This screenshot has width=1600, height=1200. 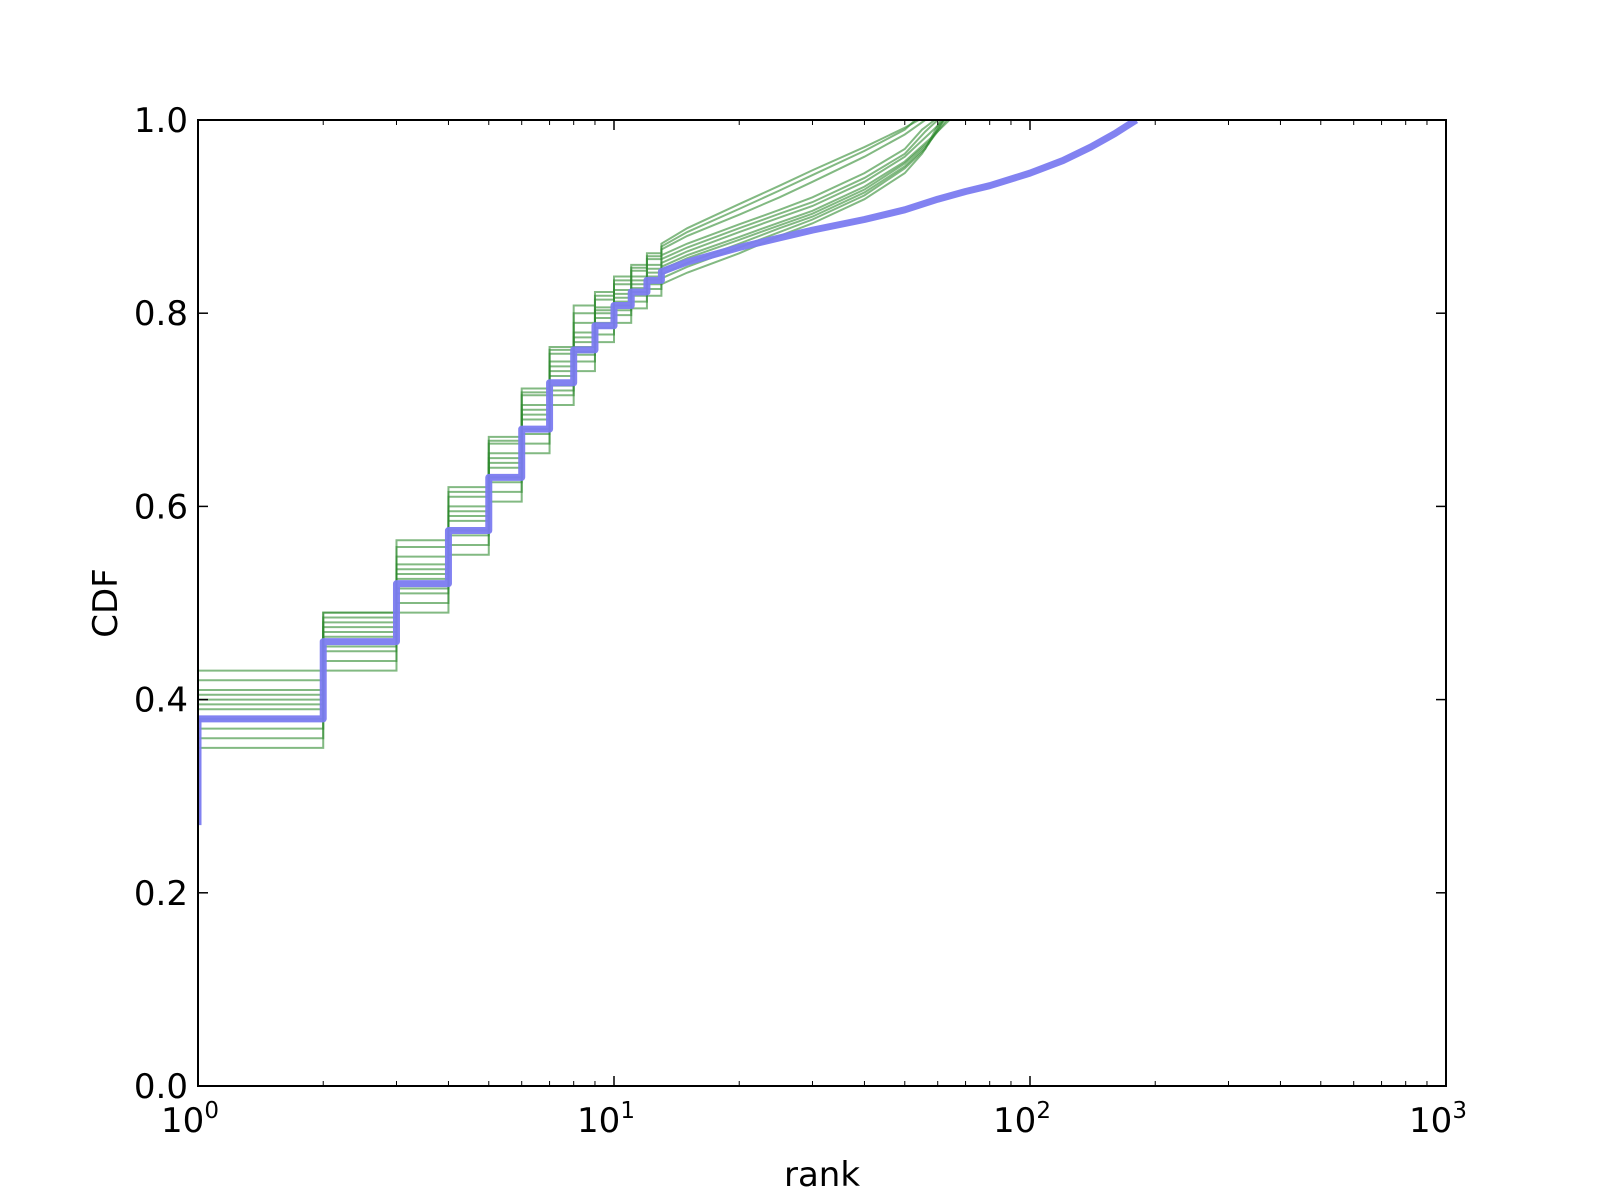 I want to click on x-tick-label-exponent: 3, so click(x=1459, y=1111).